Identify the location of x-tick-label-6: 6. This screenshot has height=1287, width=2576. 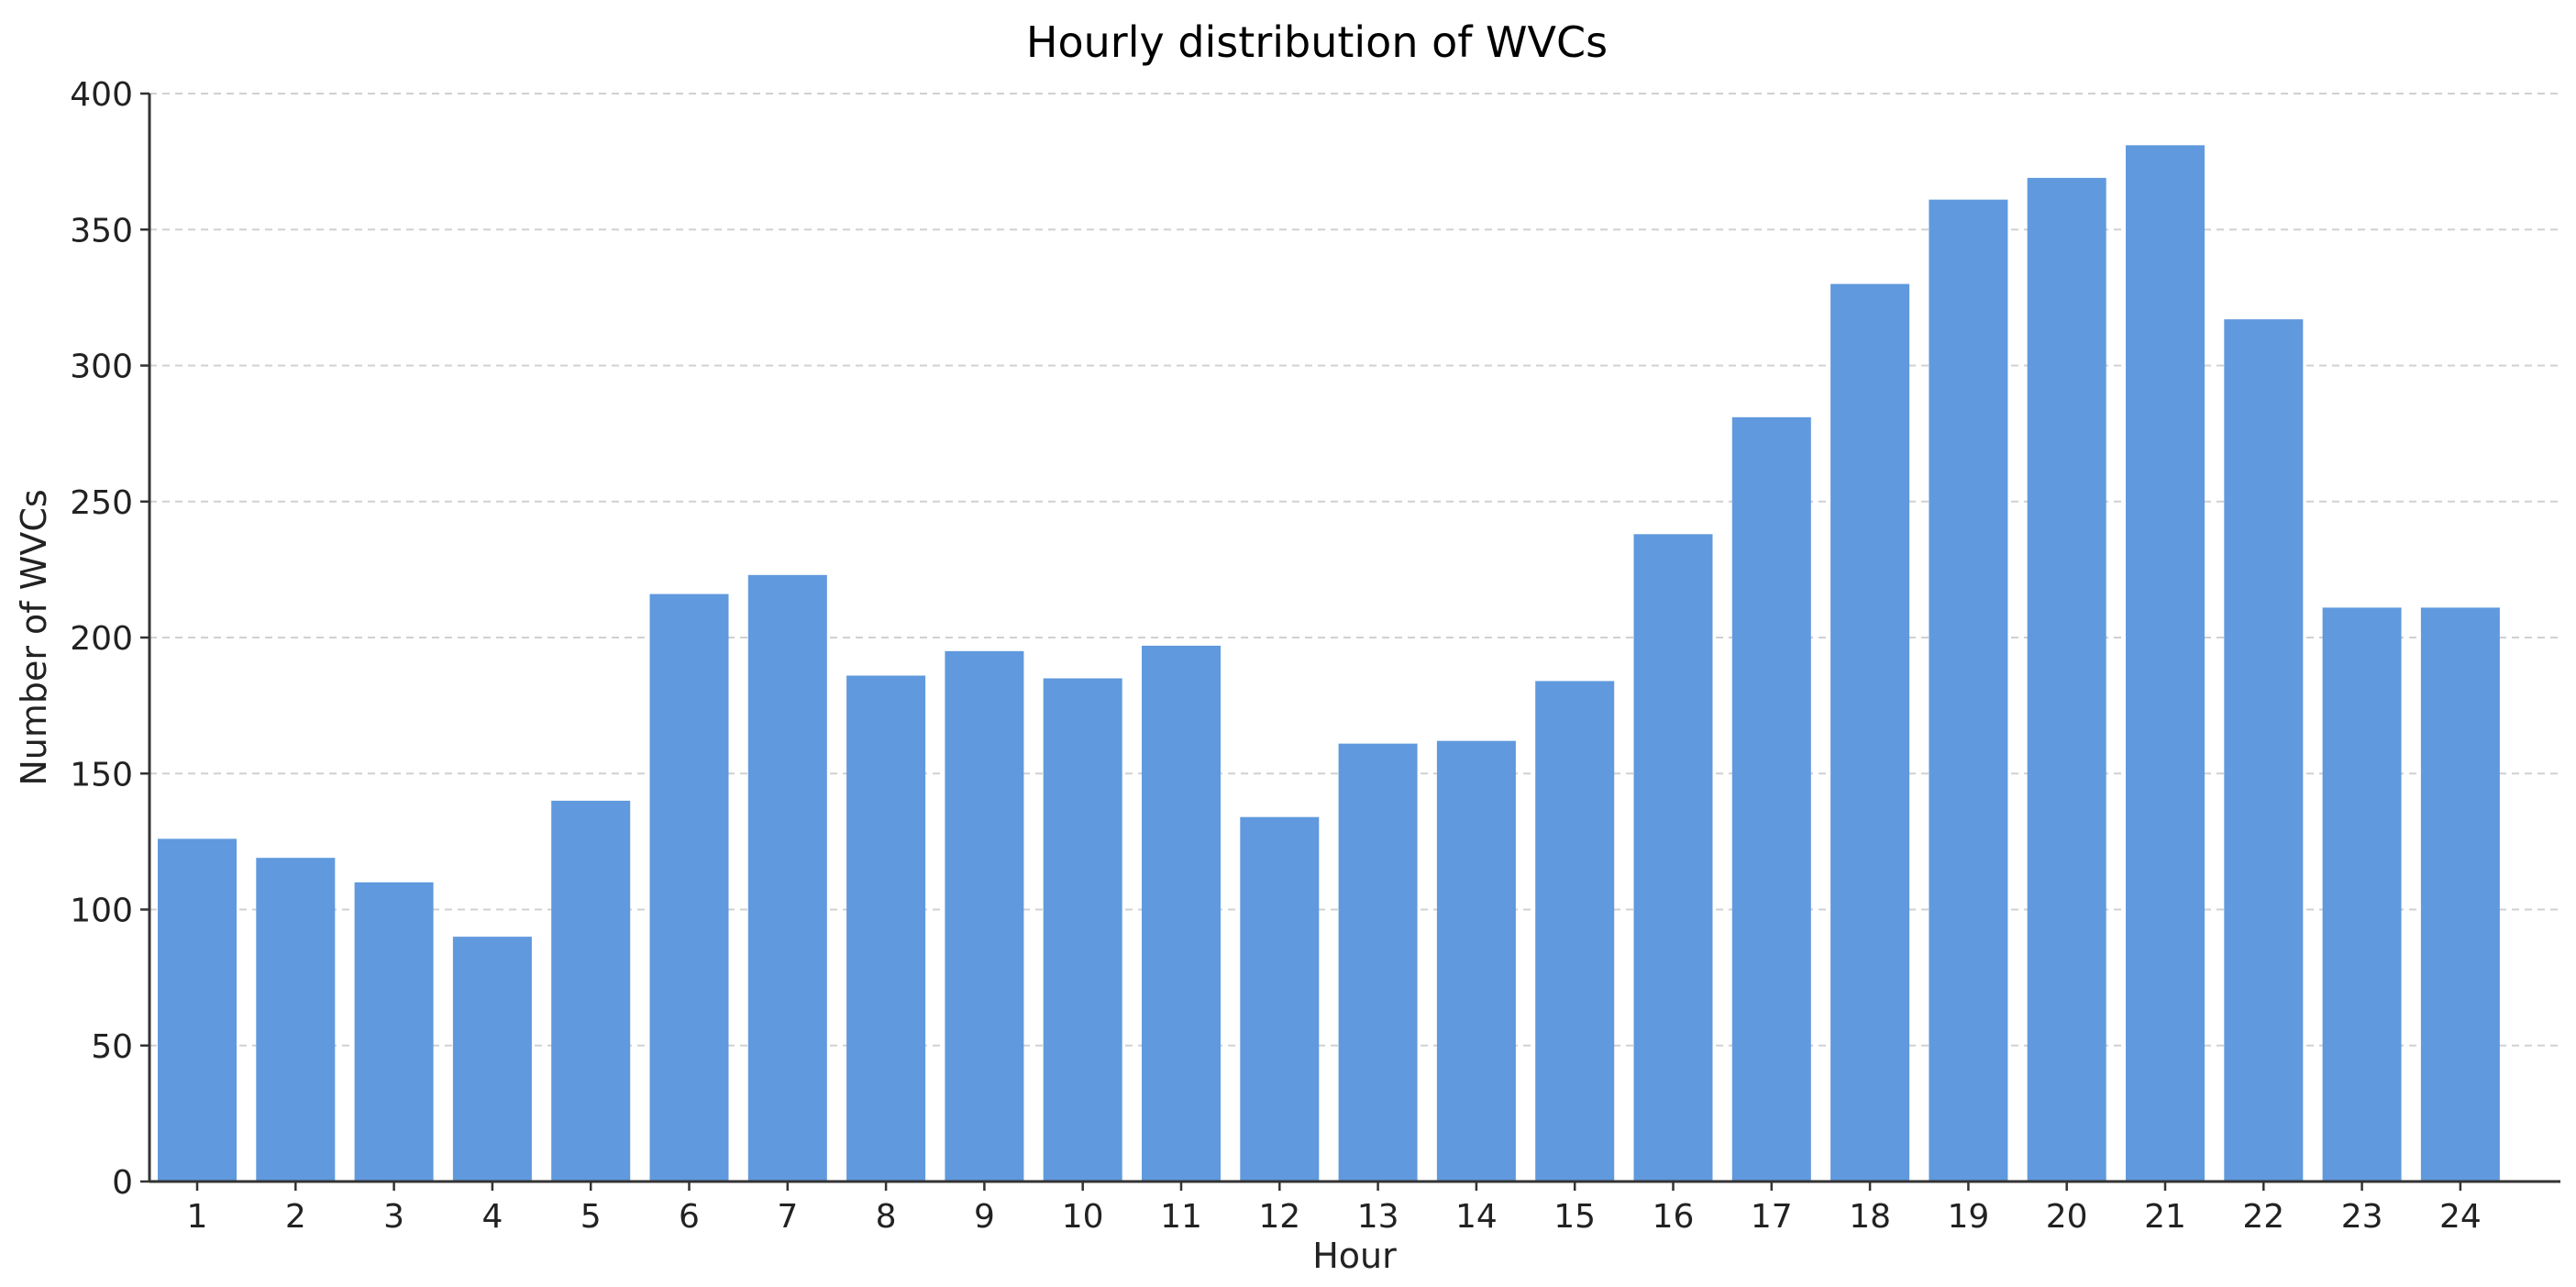
(689, 1217).